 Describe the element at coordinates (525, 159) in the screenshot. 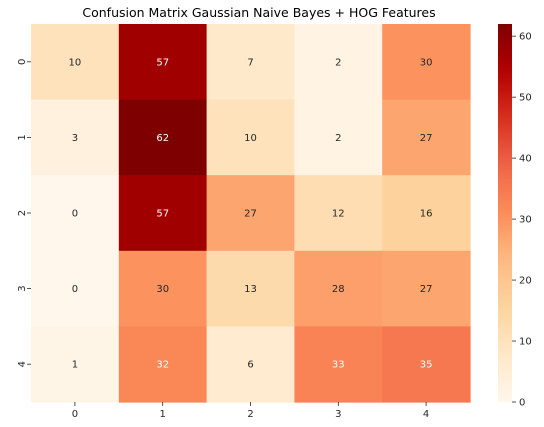

I see `colorbar-tick-label: 40` at that location.